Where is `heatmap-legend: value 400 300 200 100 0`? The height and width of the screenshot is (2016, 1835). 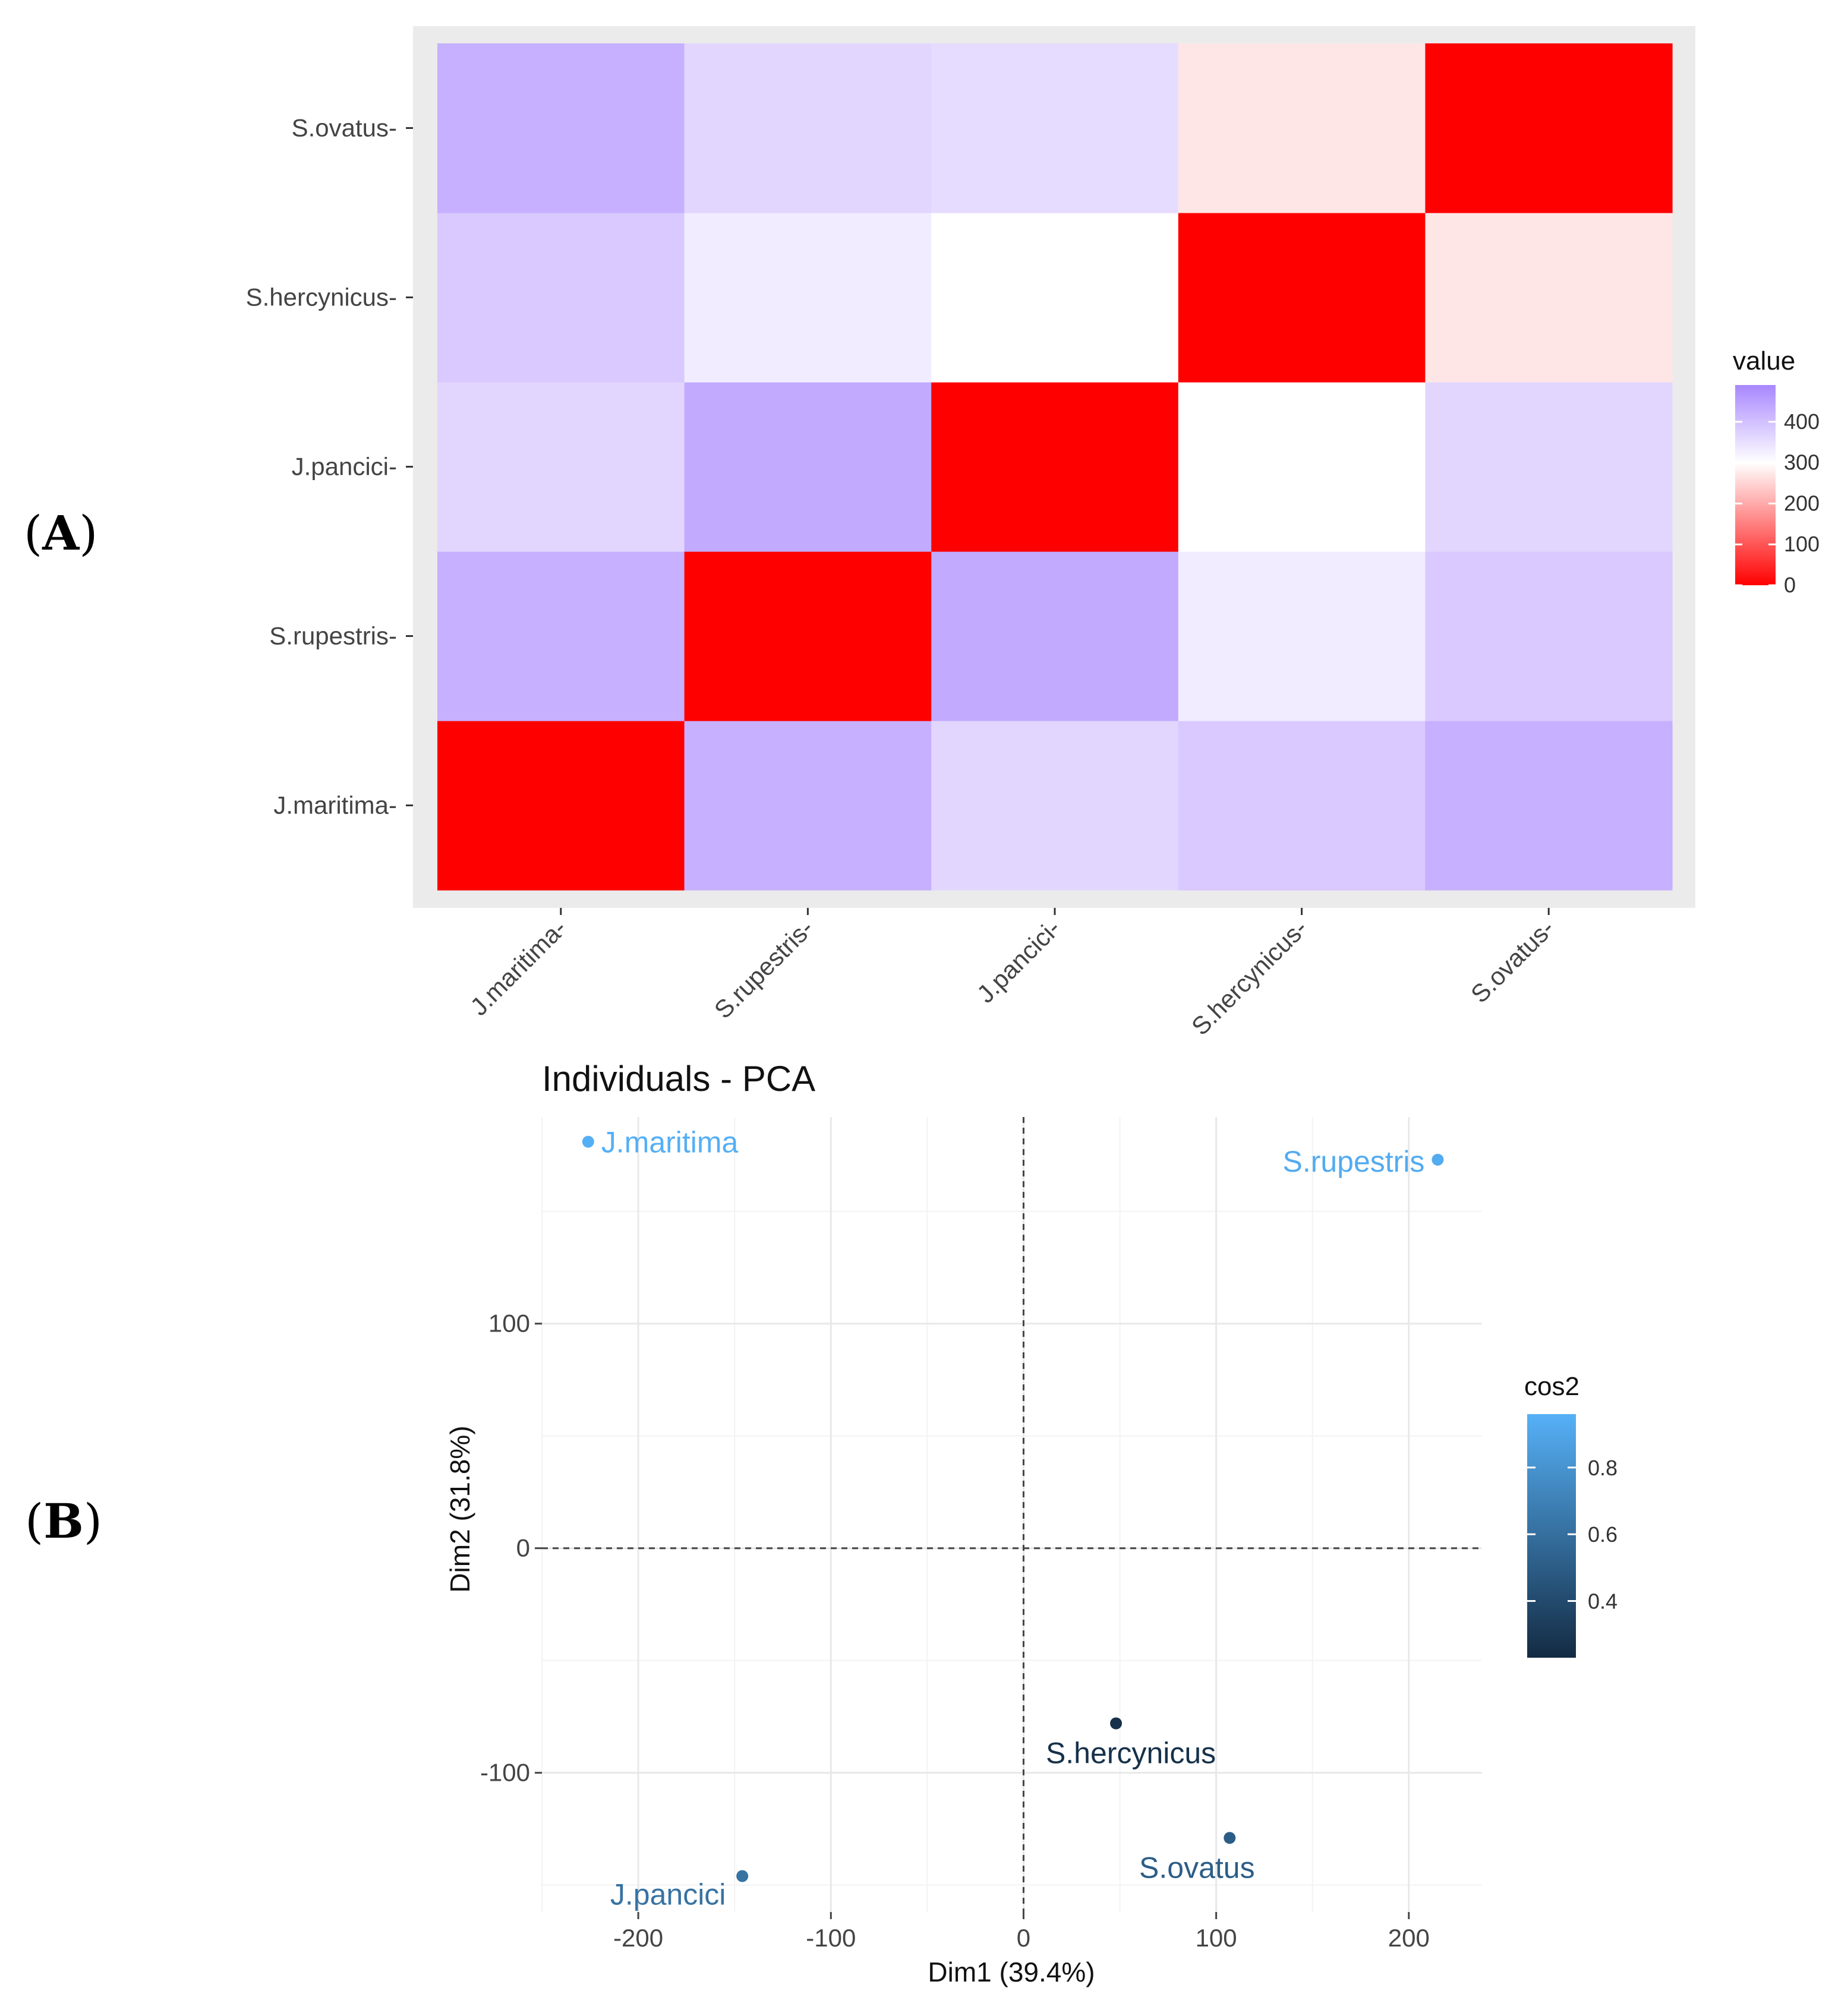 heatmap-legend: value 400 300 200 100 0 is located at coordinates (1776, 471).